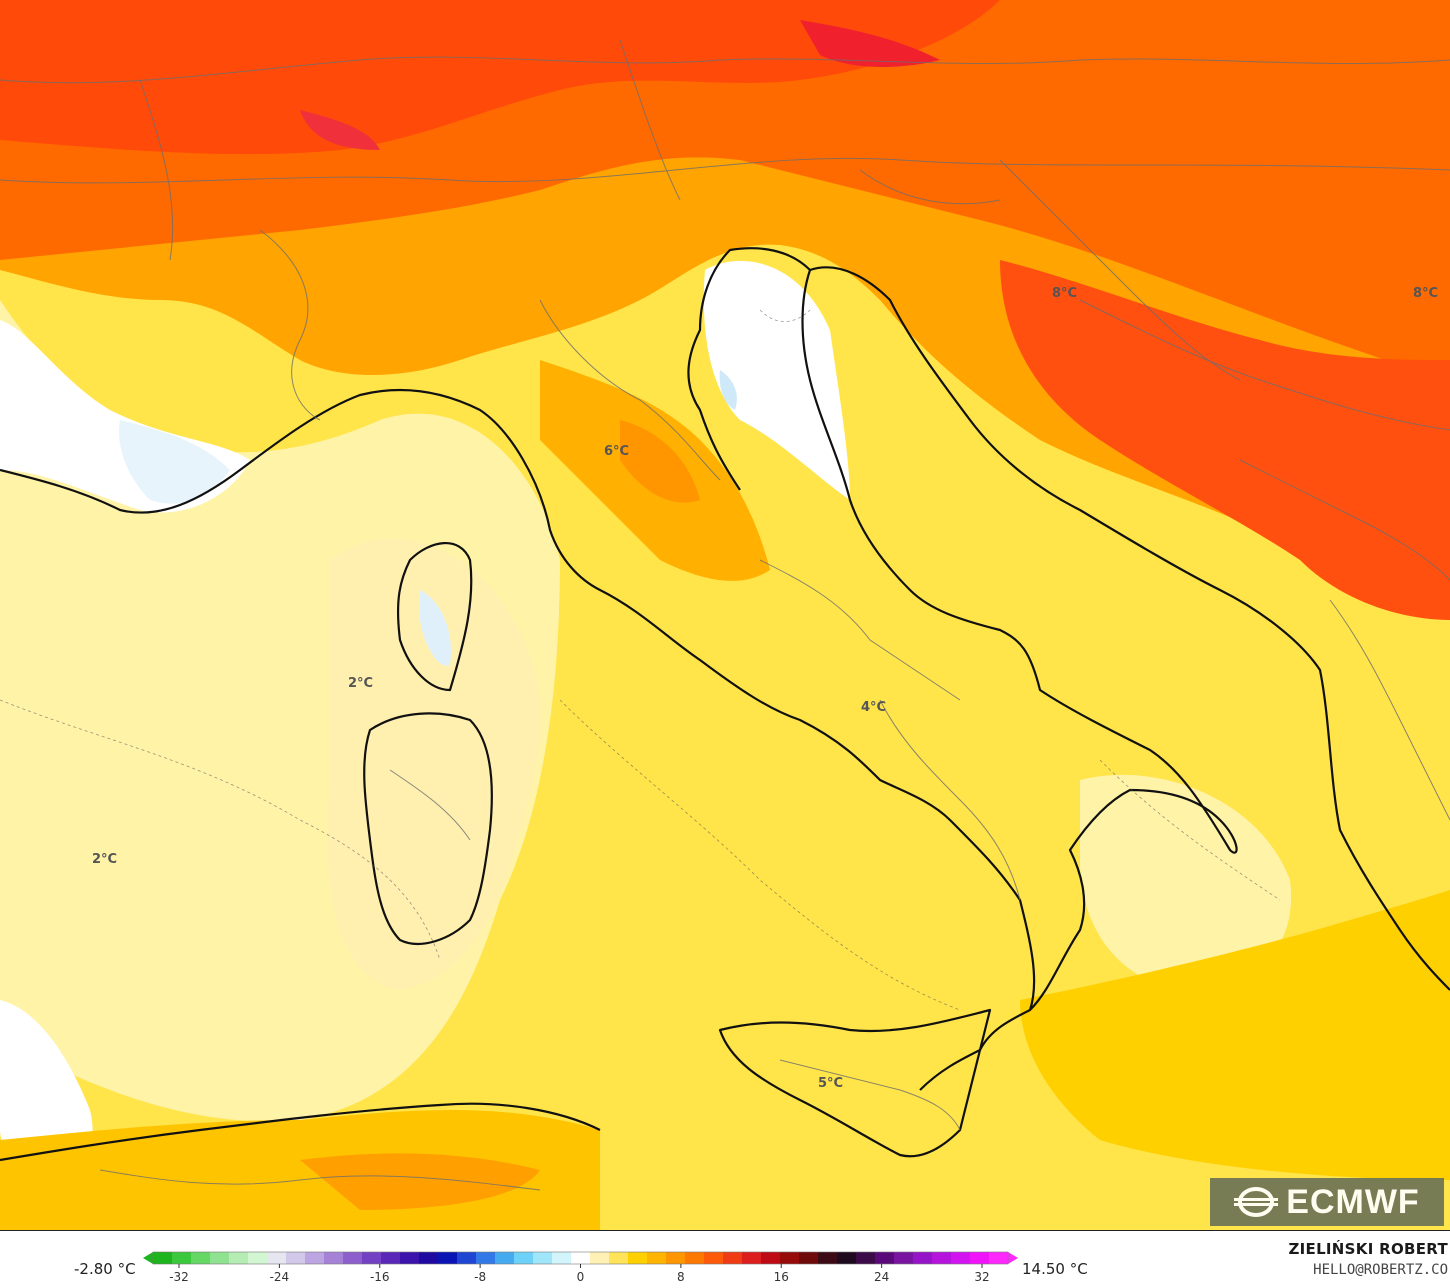 The width and height of the screenshot is (1450, 1288). I want to click on colorbar-tick-label: -16, so click(380, 1277).